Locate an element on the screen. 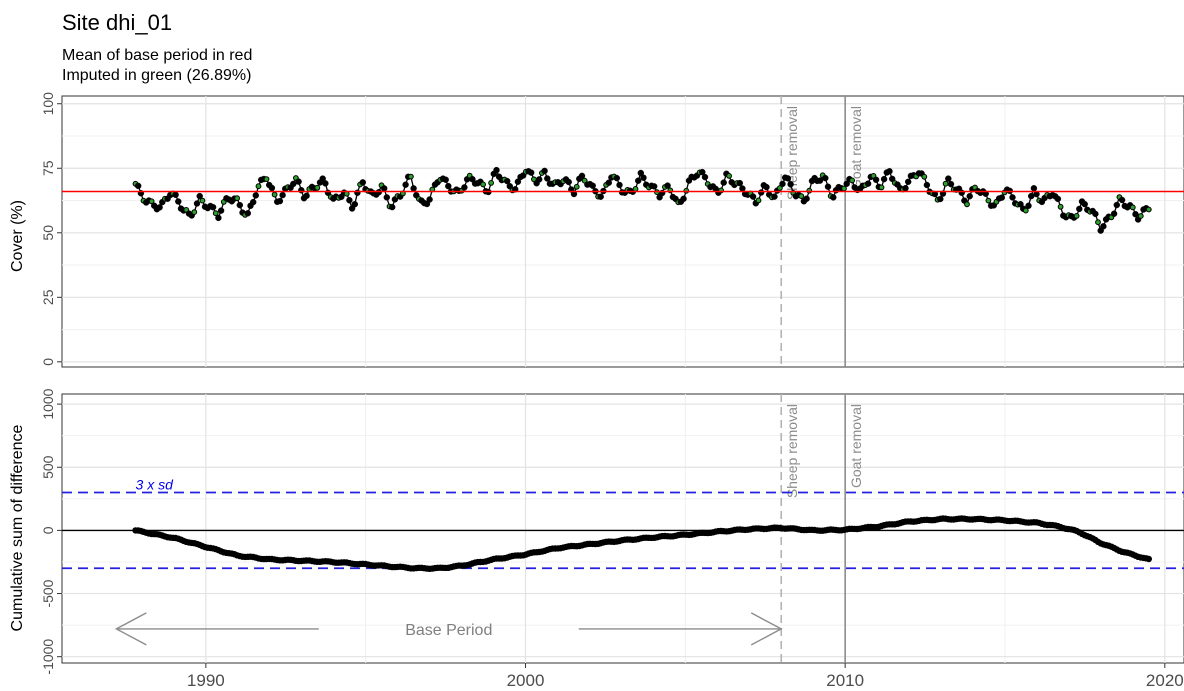 Image resolution: width=1184 pixels, height=691 pixels. y-tick-label: 75 is located at coordinates (48, 168).